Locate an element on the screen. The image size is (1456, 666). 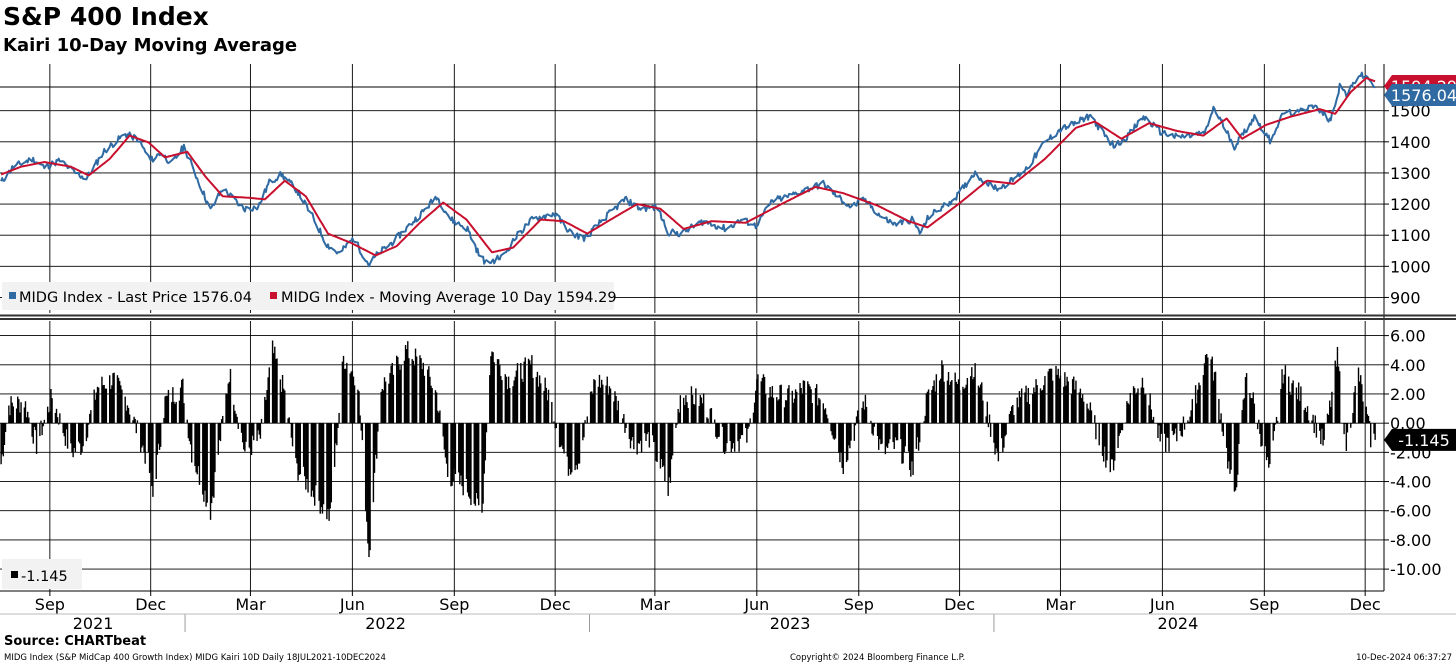
year-label-3: 2024 is located at coordinates (1178, 623).